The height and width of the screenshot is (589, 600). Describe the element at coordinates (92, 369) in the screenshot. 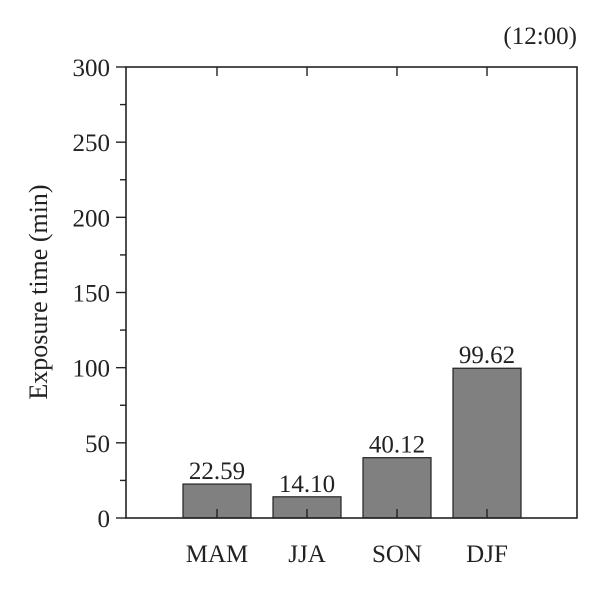

I see `y-tick-label: 100` at that location.